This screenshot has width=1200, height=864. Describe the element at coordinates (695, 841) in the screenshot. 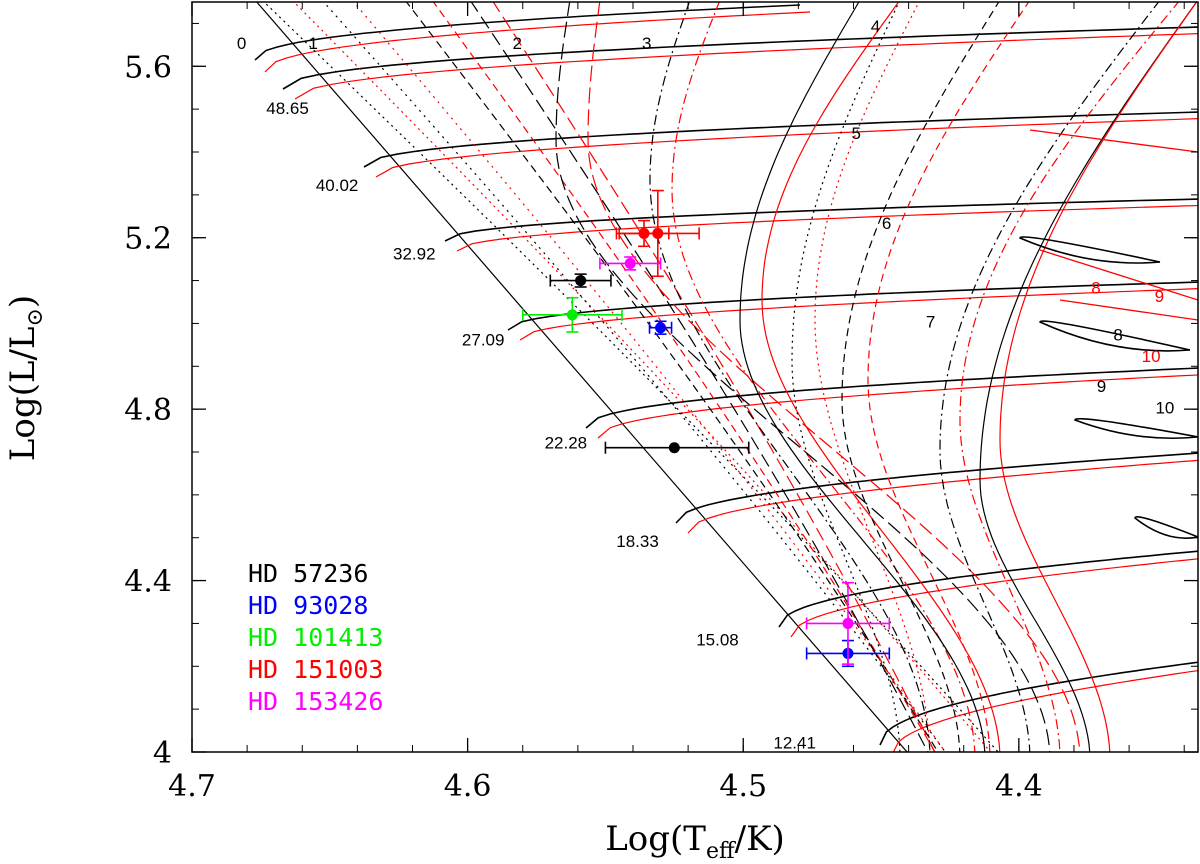

I see `x-axis-label: Log(Teff/K)` at that location.